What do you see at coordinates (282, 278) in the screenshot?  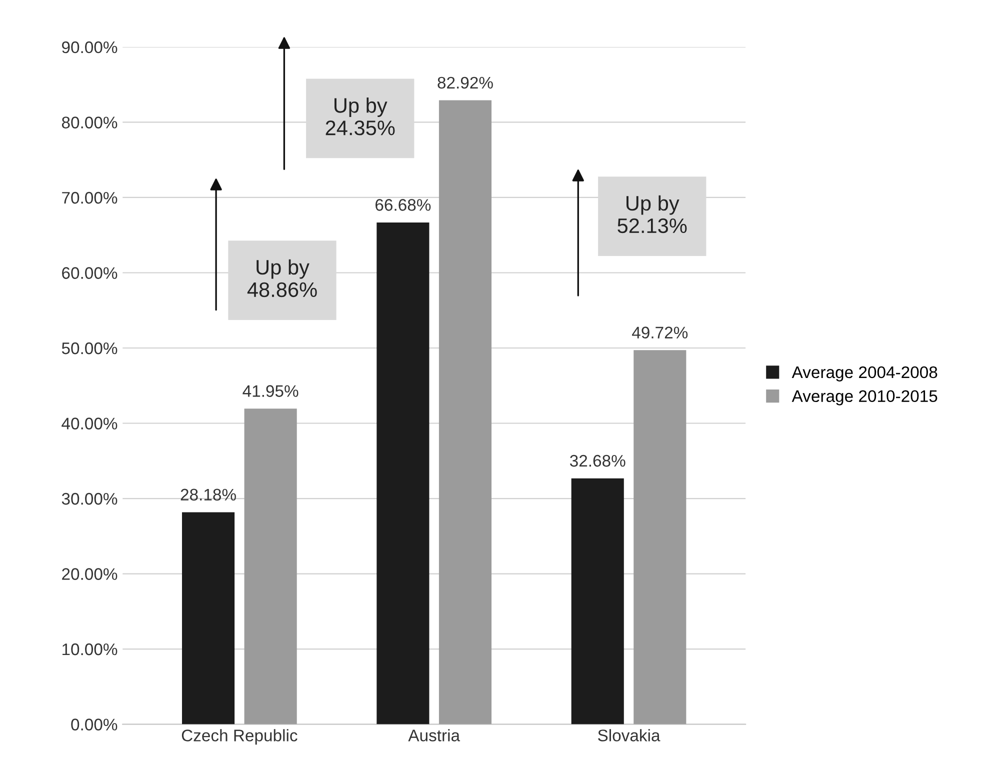 I see `annotation: Up by 48.86%` at bounding box center [282, 278].